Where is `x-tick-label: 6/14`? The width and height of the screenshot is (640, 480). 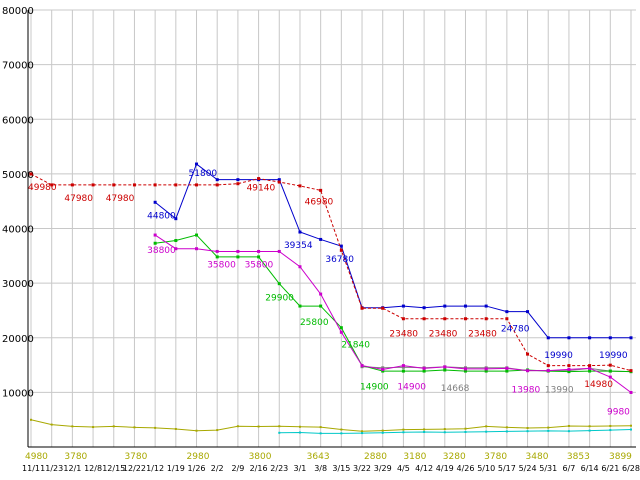 x-tick-label: 6/14 is located at coordinates (590, 468).